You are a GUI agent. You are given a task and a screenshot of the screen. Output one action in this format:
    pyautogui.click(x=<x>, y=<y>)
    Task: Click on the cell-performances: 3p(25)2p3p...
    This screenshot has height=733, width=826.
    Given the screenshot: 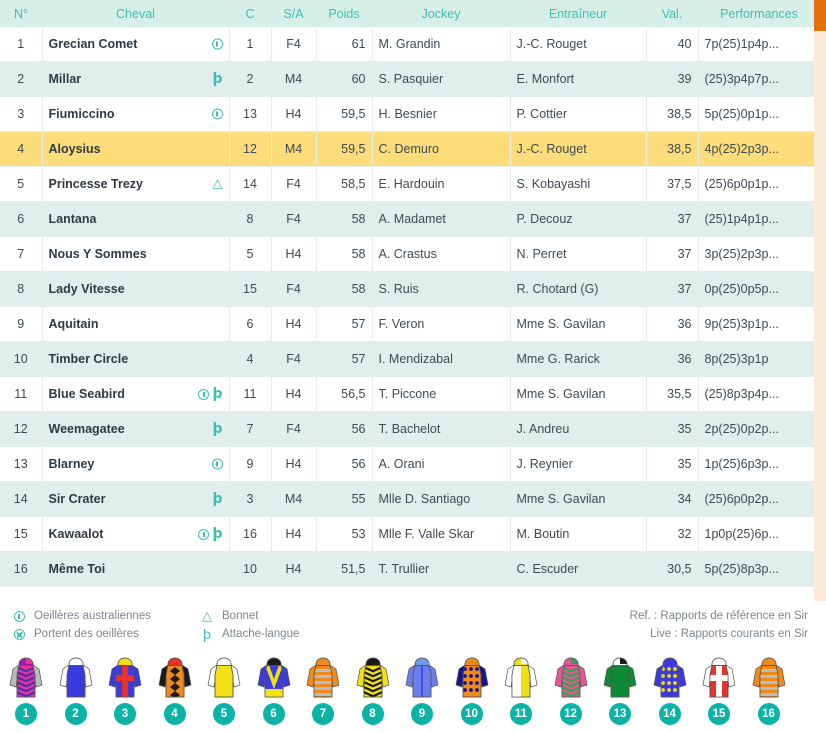 What is the action you would take?
    pyautogui.click(x=759, y=254)
    